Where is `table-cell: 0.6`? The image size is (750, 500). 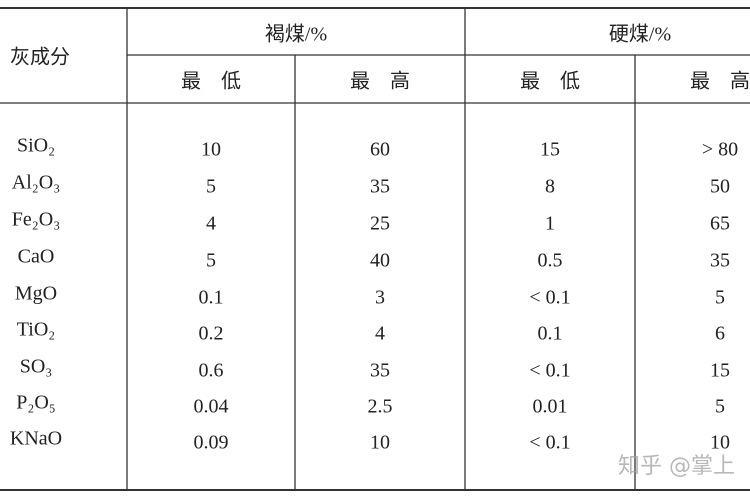
table-cell: 0.6 is located at coordinates (211, 370).